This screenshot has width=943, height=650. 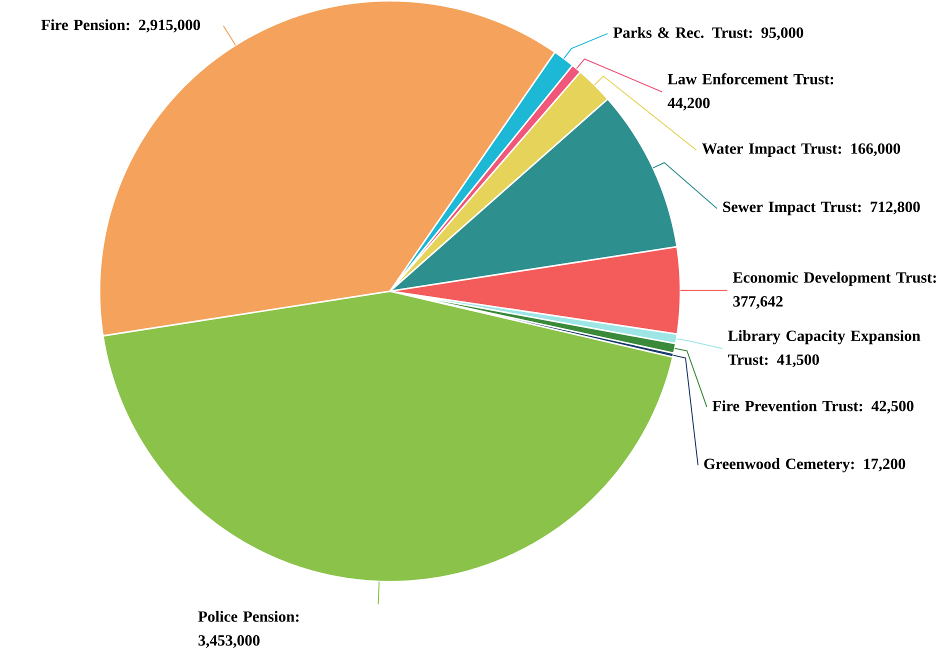 I want to click on slice-label: Water Impact Trust: 166,000, so click(x=801, y=150).